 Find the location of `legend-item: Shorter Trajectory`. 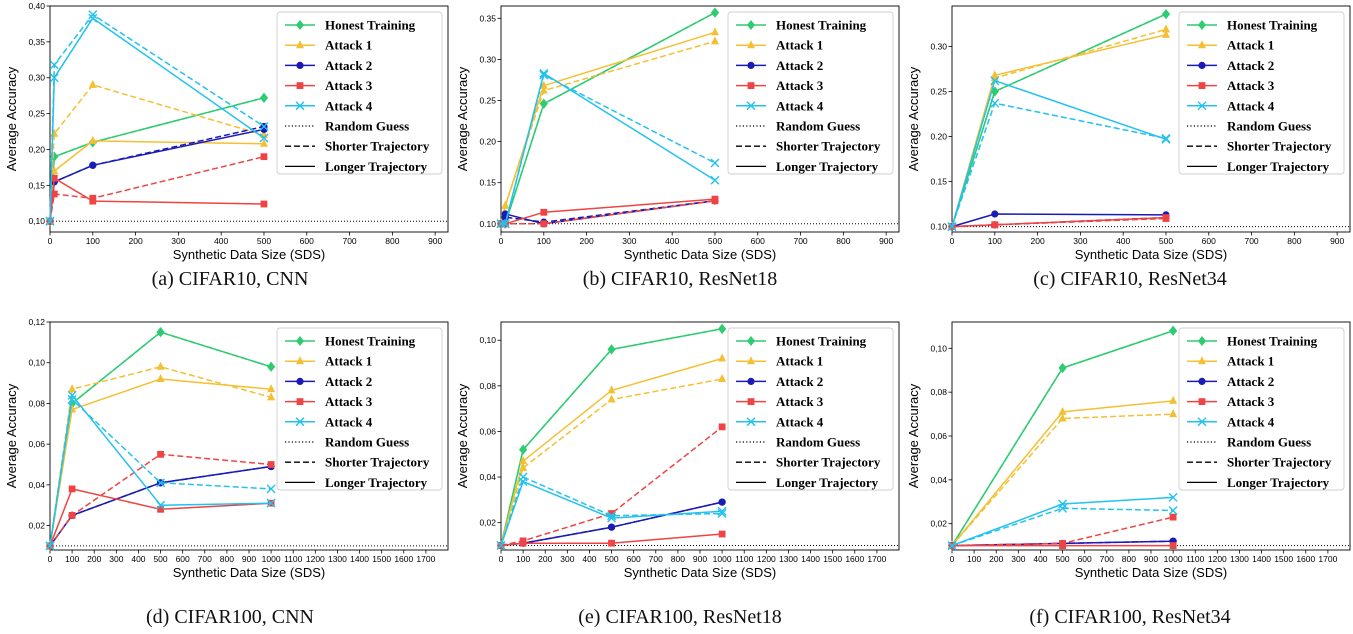

legend-item: Shorter Trajectory is located at coordinates (1259, 462).